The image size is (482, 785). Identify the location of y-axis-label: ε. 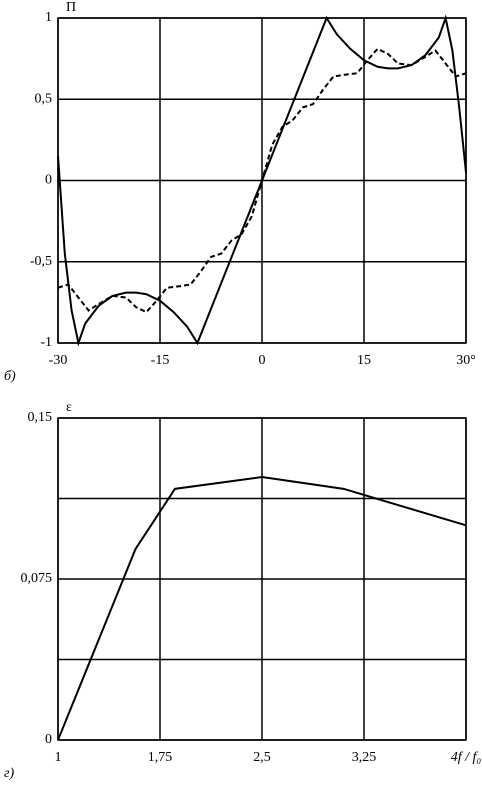
(69, 407).